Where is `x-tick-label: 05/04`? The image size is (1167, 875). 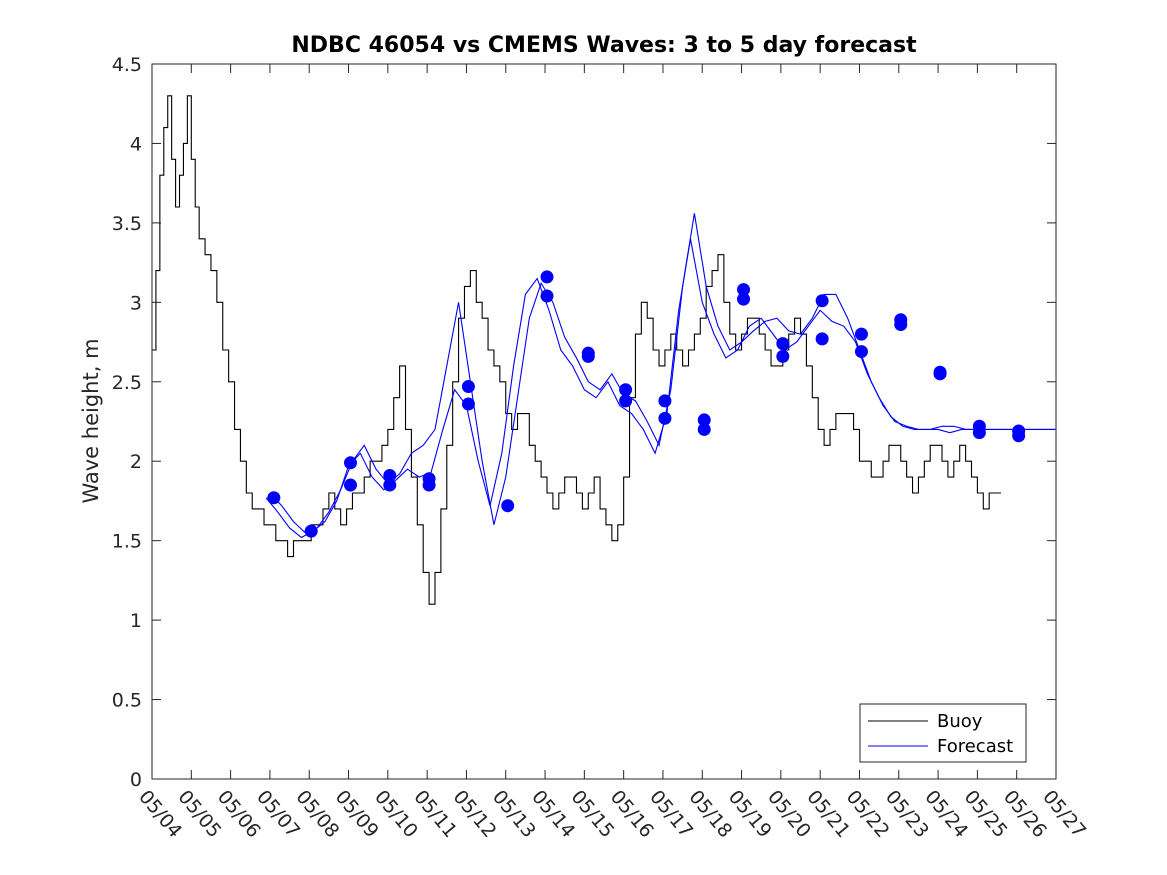
x-tick-label: 05/04 is located at coordinates (160, 814).